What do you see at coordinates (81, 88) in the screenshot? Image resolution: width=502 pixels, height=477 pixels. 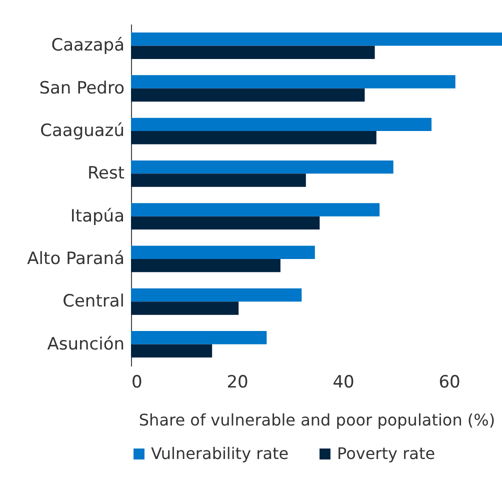 I see `y-tick-label: San Pedro` at bounding box center [81, 88].